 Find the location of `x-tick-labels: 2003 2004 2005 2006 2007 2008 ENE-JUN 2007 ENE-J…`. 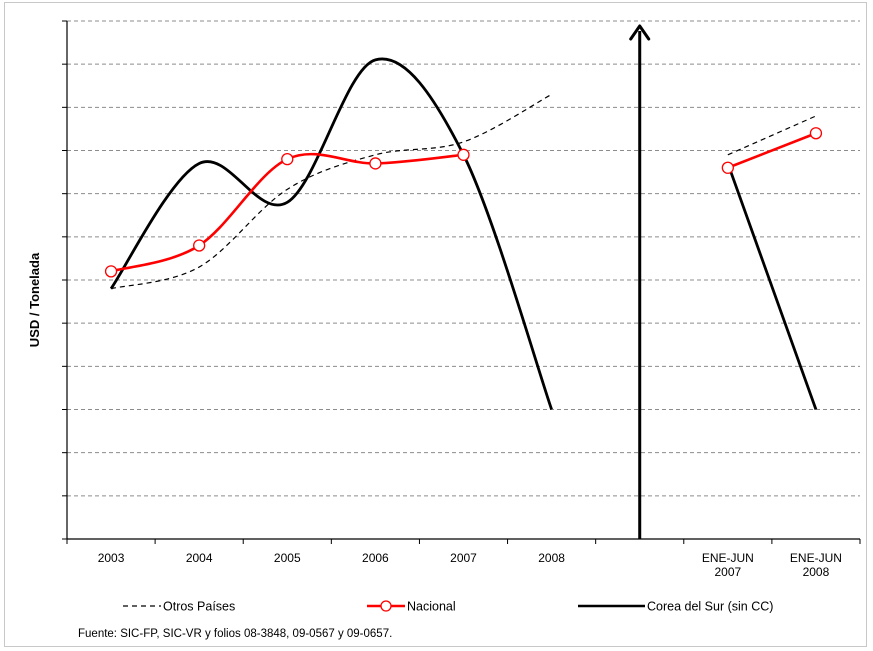

x-tick-labels: 2003 2004 2005 2006 2007 2008 ENE-JUN 2007 ENE-J… is located at coordinates (470, 565).